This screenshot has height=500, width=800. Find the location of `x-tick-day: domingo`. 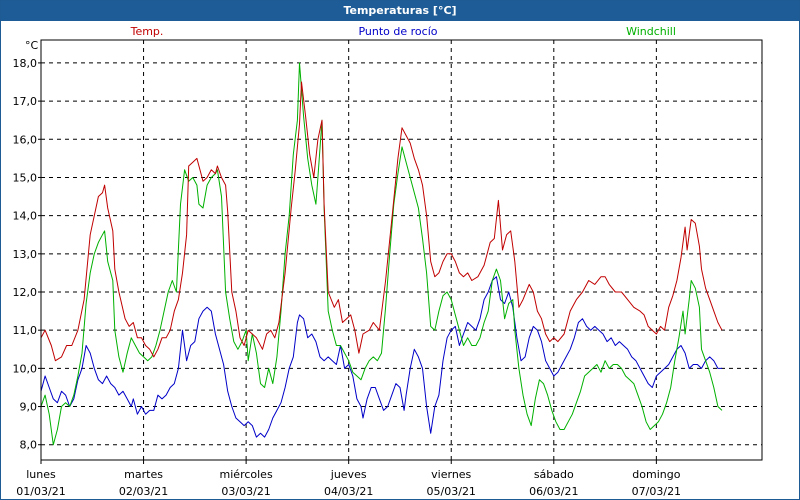

x-tick-day: domingo is located at coordinates (656, 474).